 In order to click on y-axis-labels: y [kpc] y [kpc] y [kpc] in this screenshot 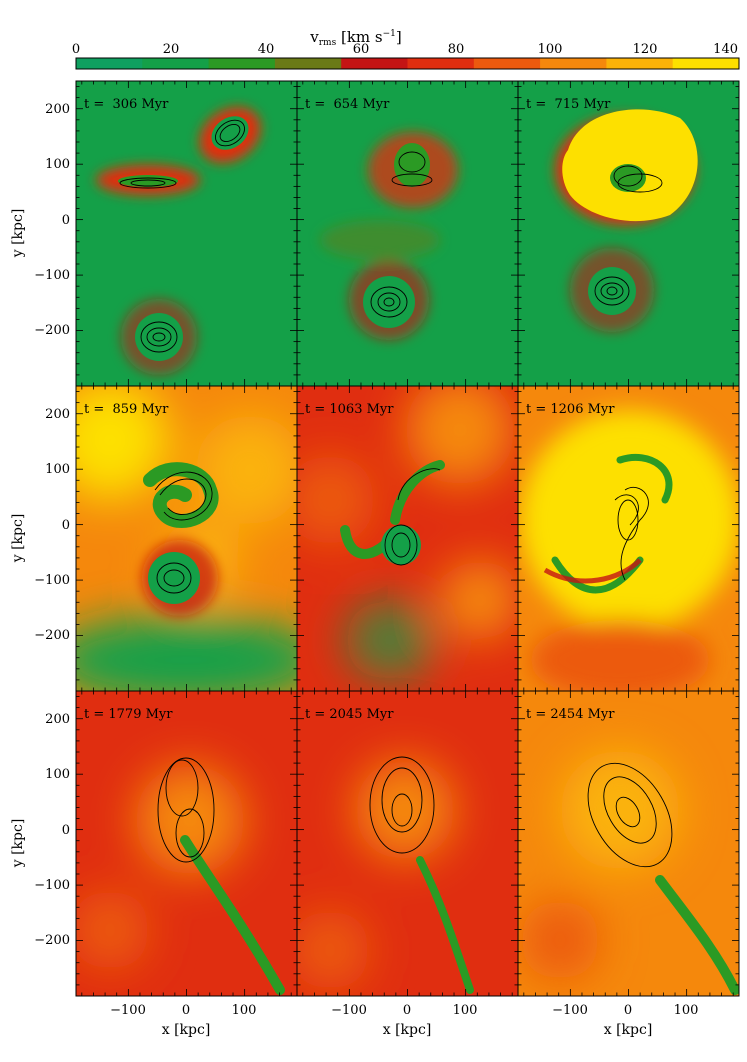, I will do `click(18, 539)`.